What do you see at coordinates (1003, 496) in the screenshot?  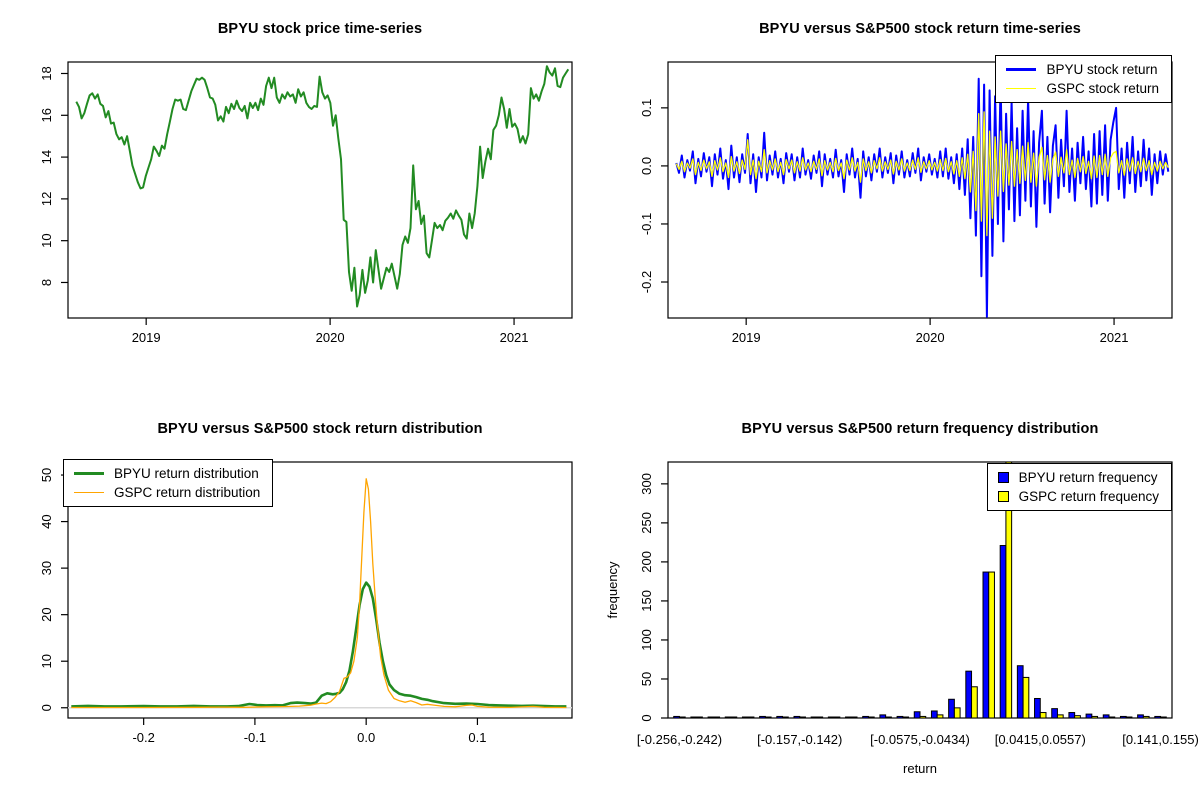 I see `gspc-frequency-box-swatch` at bounding box center [1003, 496].